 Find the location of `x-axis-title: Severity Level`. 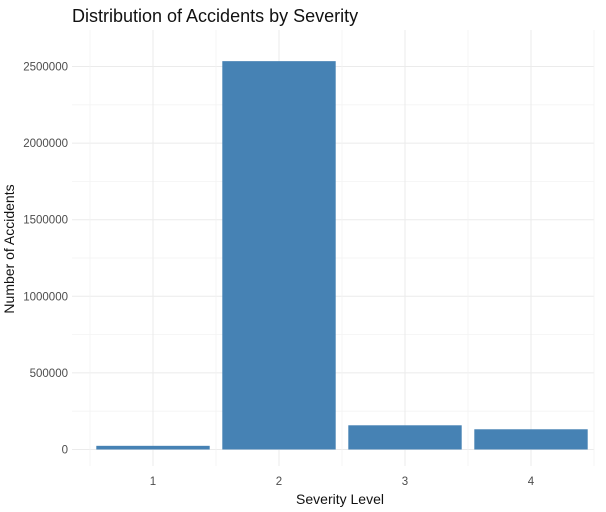

x-axis-title: Severity Level is located at coordinates (340, 499).